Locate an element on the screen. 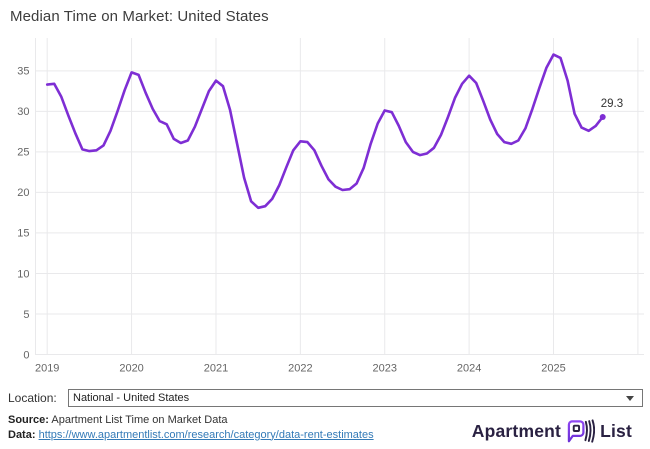 This screenshot has width=650, height=449. page-title: Median Time on Market: United States is located at coordinates (139, 16).